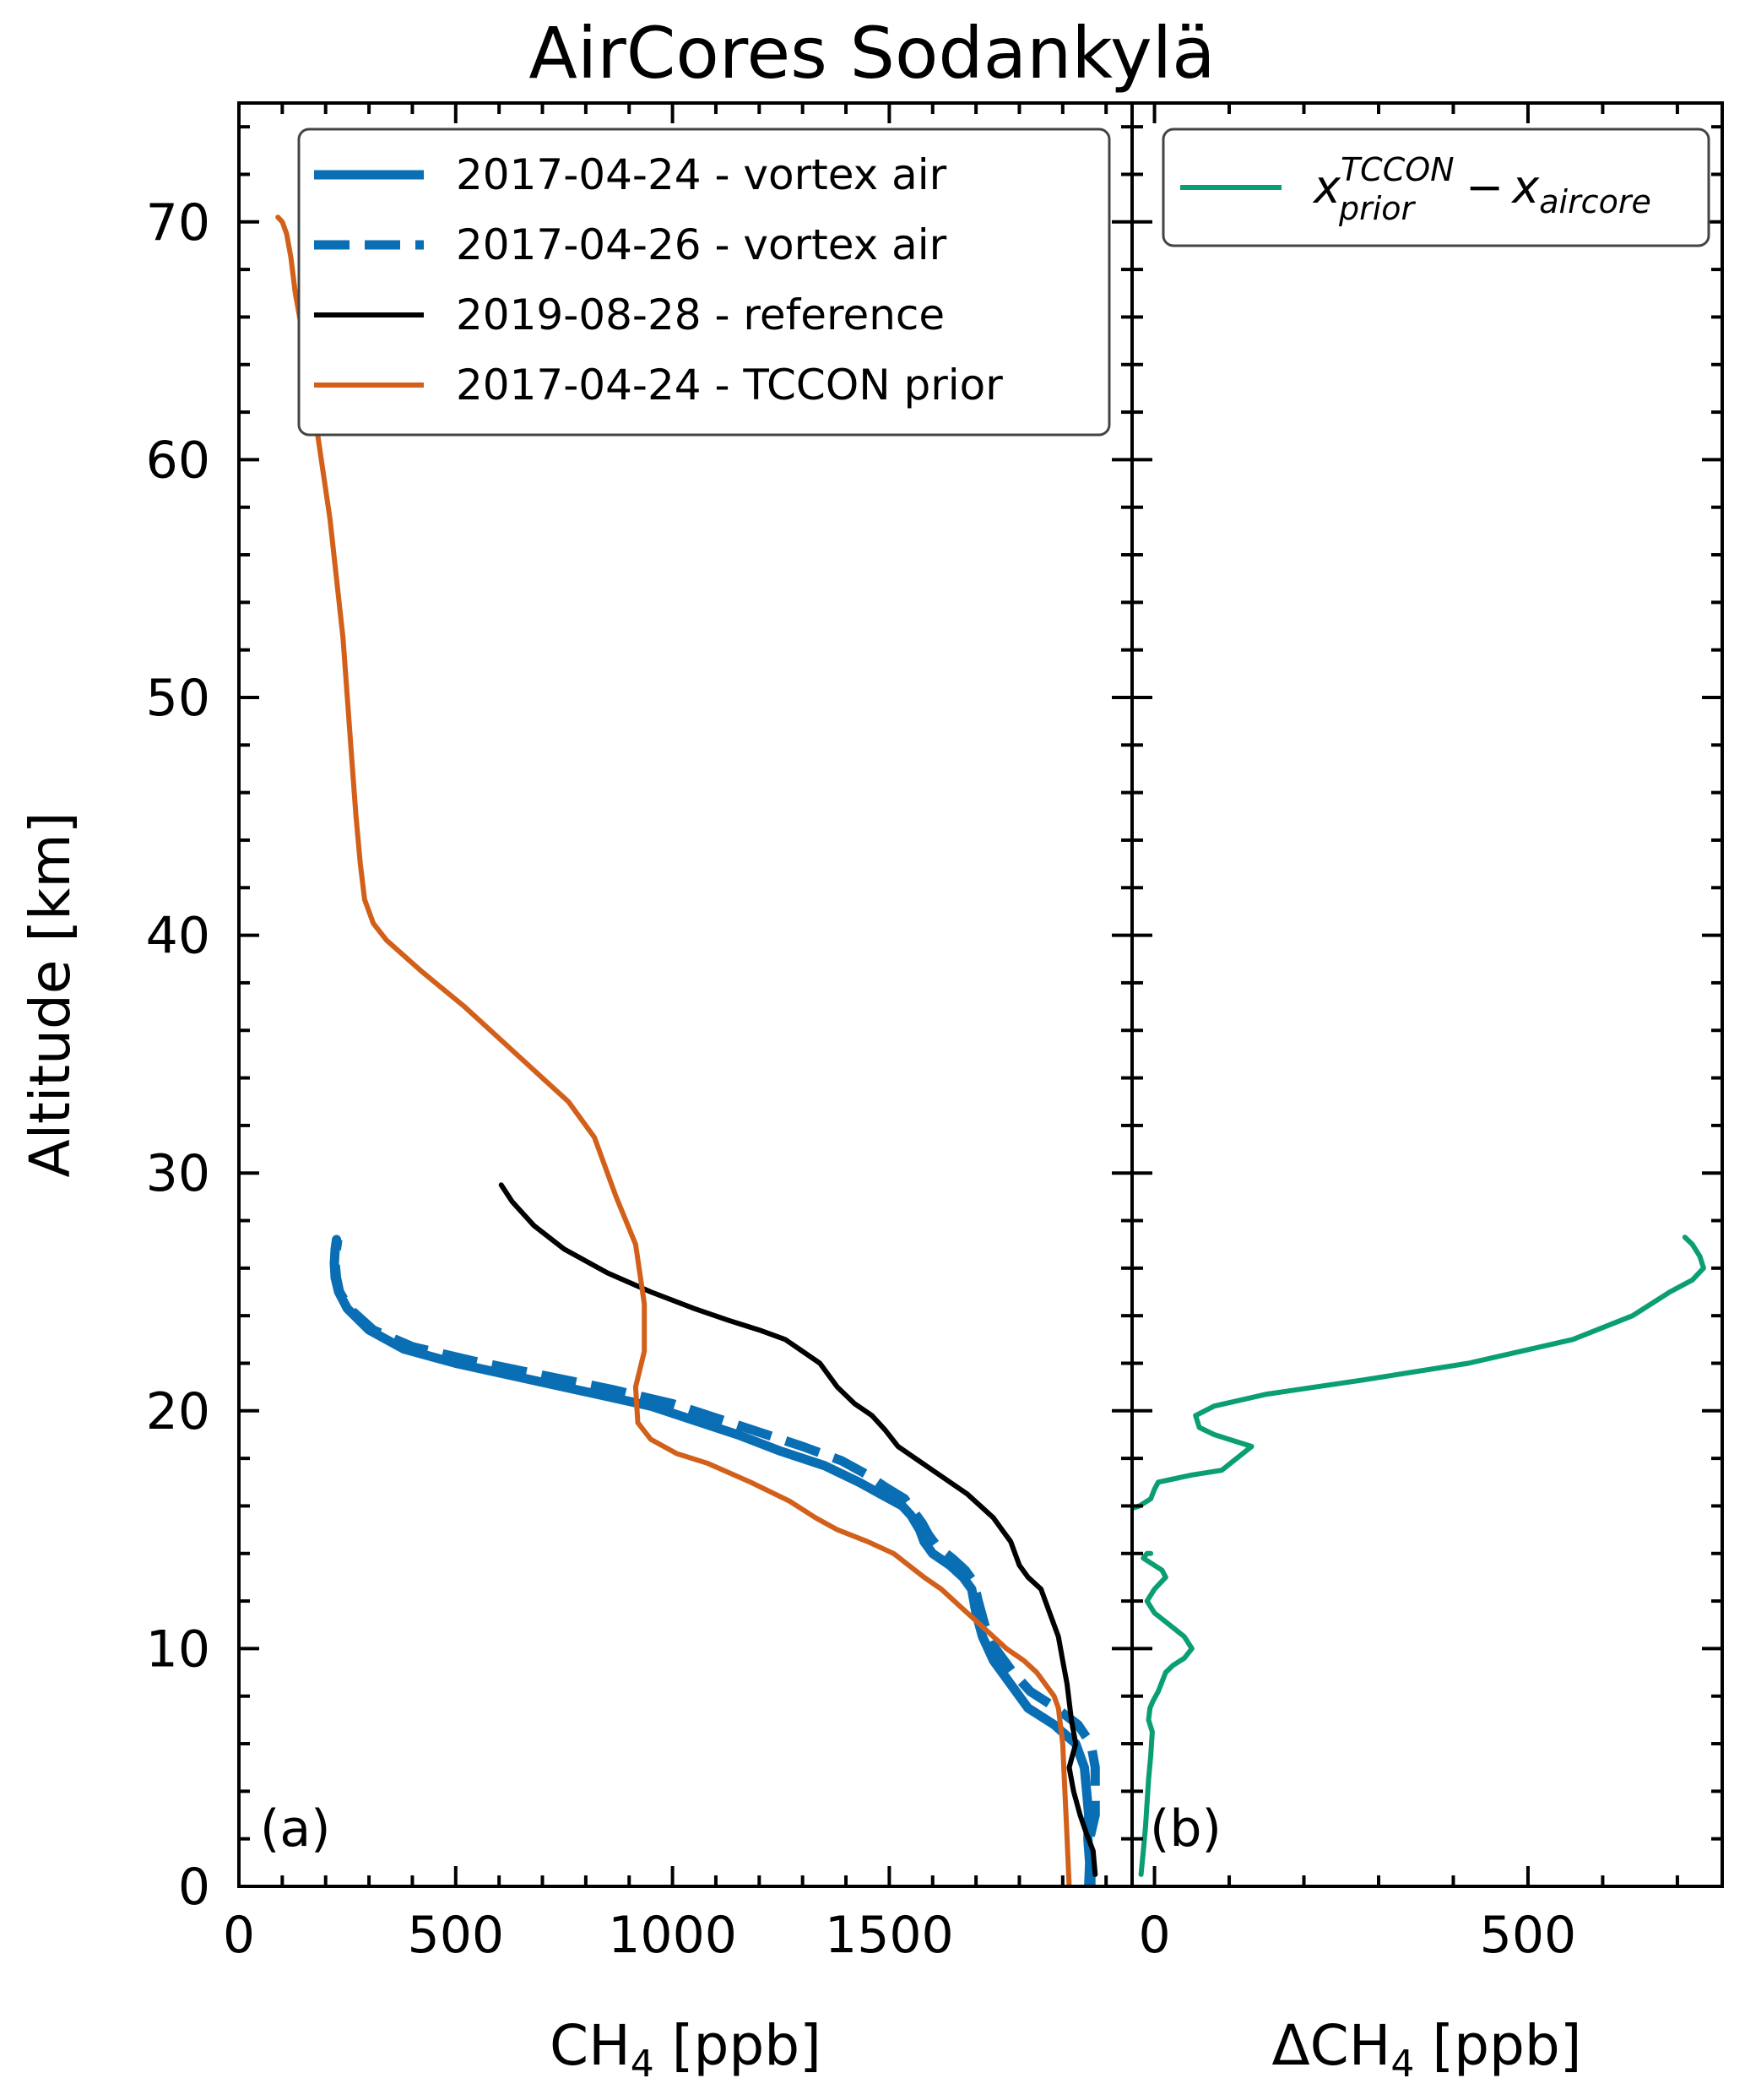 This screenshot has height=2100, width=1745. Describe the element at coordinates (178, 461) in the screenshot. I see `ytick-label-a: 60` at that location.